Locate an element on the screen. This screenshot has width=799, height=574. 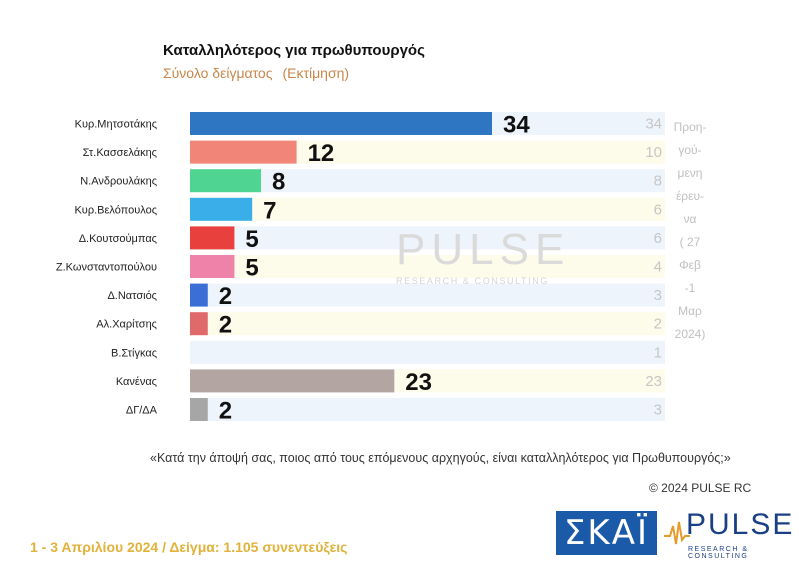
previous-value-label: 4 is located at coordinates (658, 267).